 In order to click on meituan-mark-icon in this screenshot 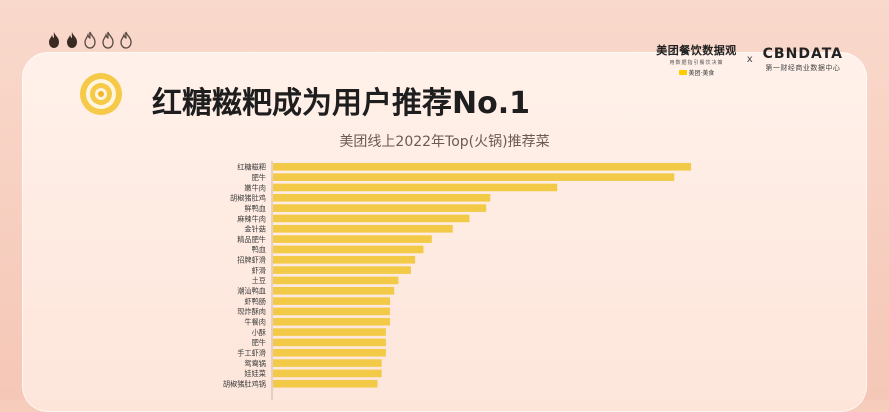, I will do `click(682, 72)`.